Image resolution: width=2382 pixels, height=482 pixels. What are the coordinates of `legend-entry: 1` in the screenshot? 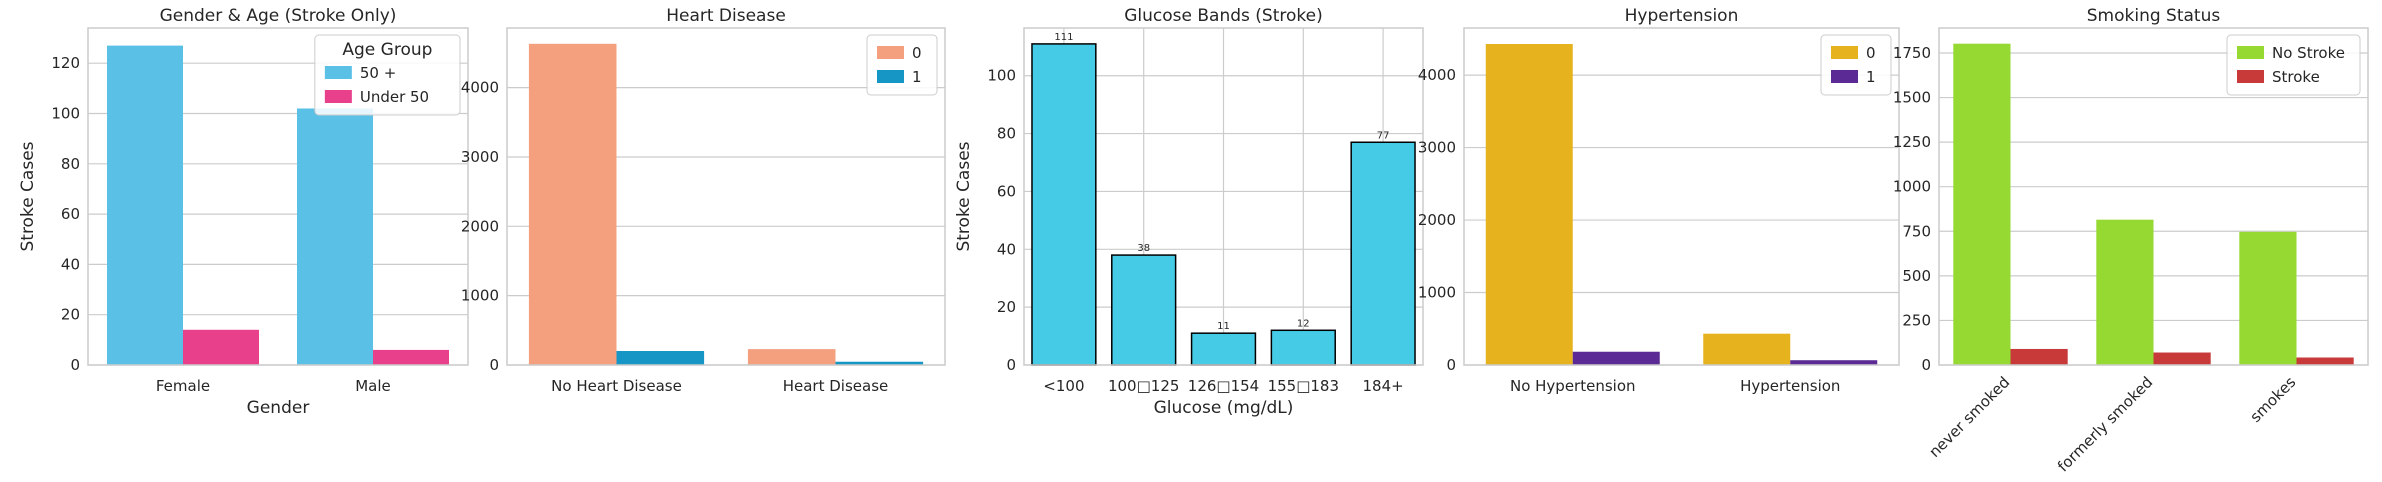 It's located at (917, 77).